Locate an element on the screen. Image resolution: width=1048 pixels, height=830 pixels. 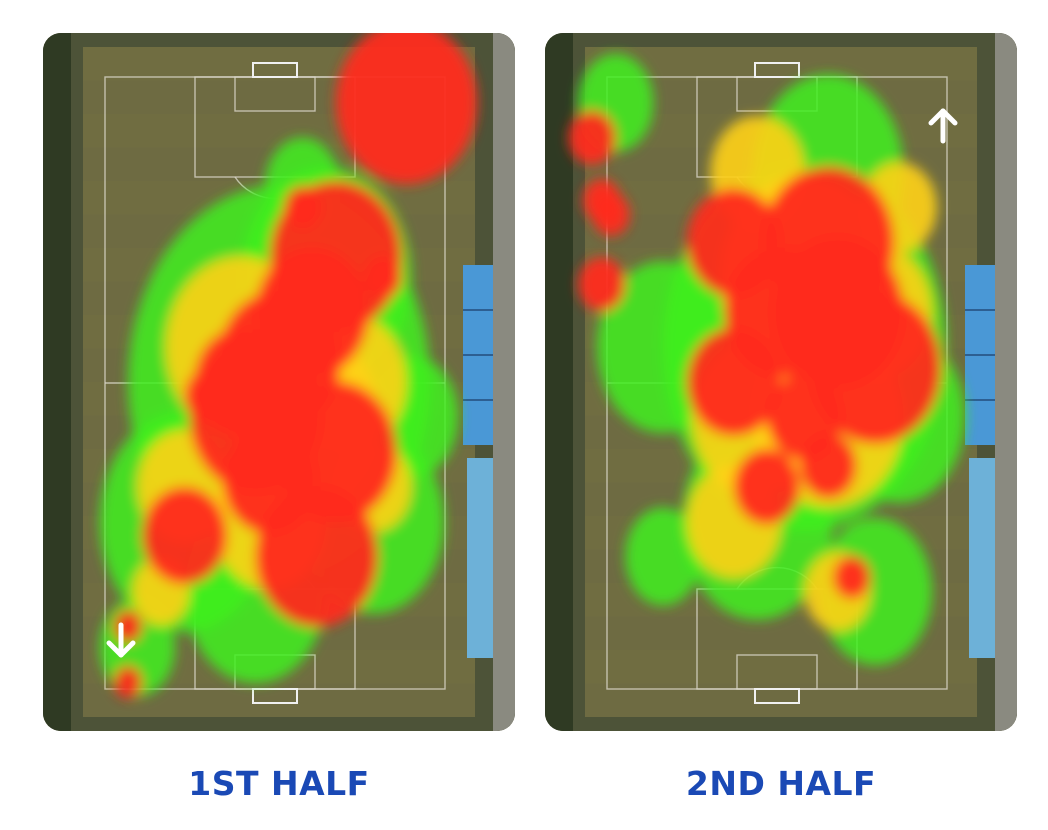
first-half-label: 1ST HALF is located at coordinates (279, 783).